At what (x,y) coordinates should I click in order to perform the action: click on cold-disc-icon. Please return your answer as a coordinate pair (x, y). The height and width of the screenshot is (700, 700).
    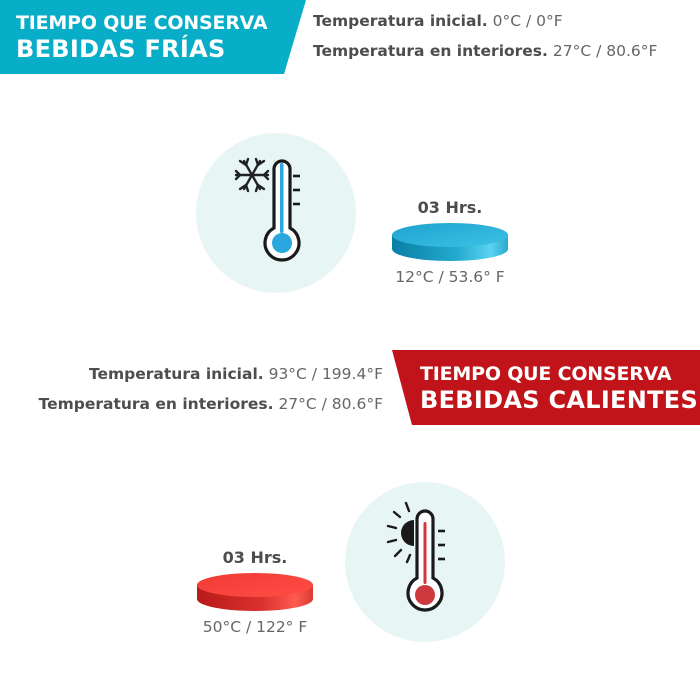
    Looking at the image, I should click on (450, 242).